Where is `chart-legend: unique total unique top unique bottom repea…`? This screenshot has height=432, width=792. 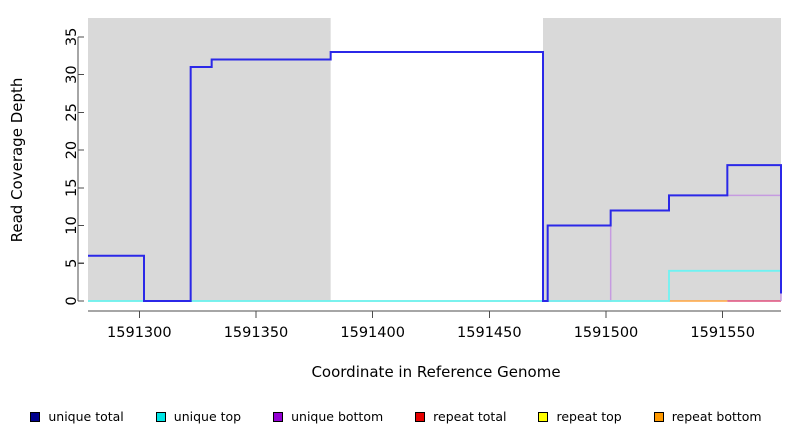 chart-legend: unique total unique top unique bottom repea… is located at coordinates (396, 416).